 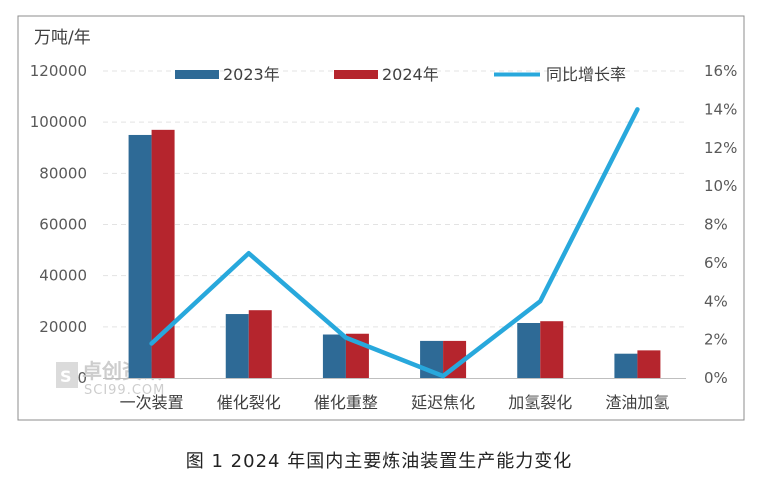 I want to click on right-tick-label: 8%, so click(x=716, y=225).